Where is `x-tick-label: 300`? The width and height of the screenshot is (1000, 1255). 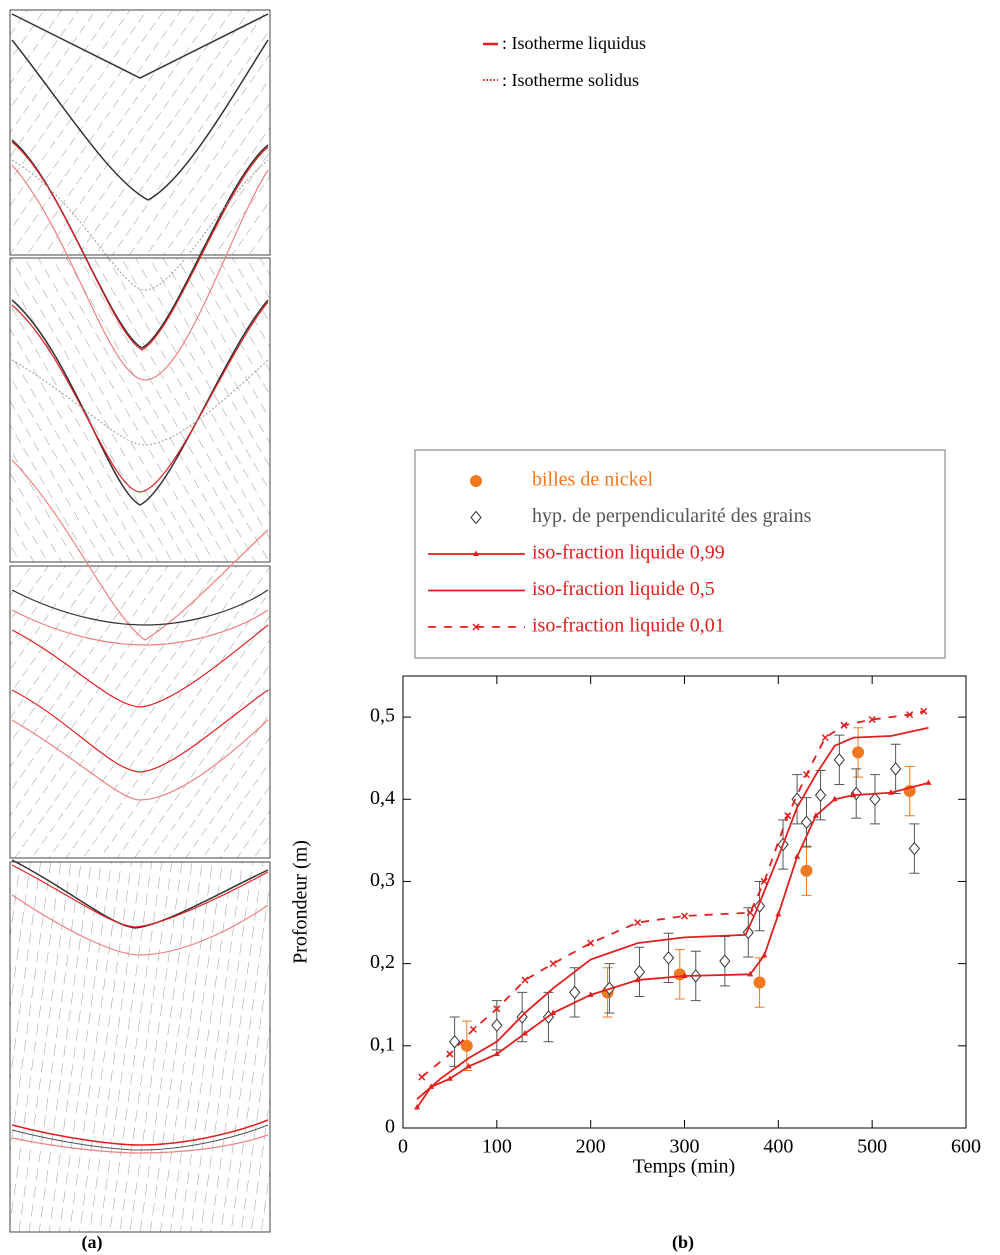
x-tick-label: 300 is located at coordinates (685, 1147).